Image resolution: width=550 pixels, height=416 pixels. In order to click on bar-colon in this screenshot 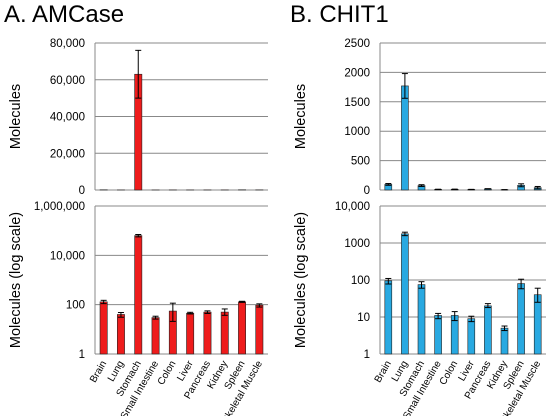, I will do `click(454, 334)`.